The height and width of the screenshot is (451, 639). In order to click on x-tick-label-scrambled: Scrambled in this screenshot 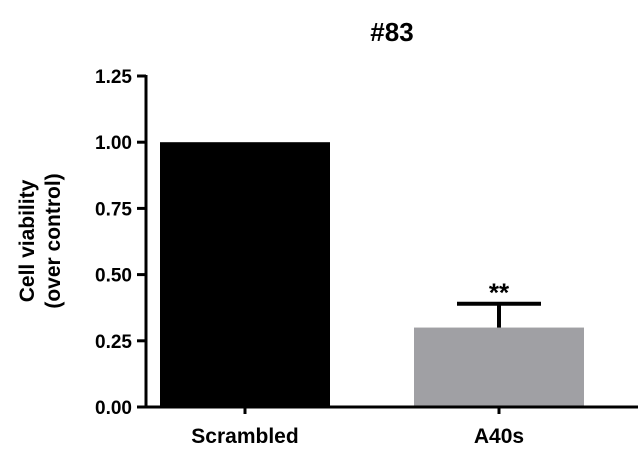, I will do `click(244, 436)`.